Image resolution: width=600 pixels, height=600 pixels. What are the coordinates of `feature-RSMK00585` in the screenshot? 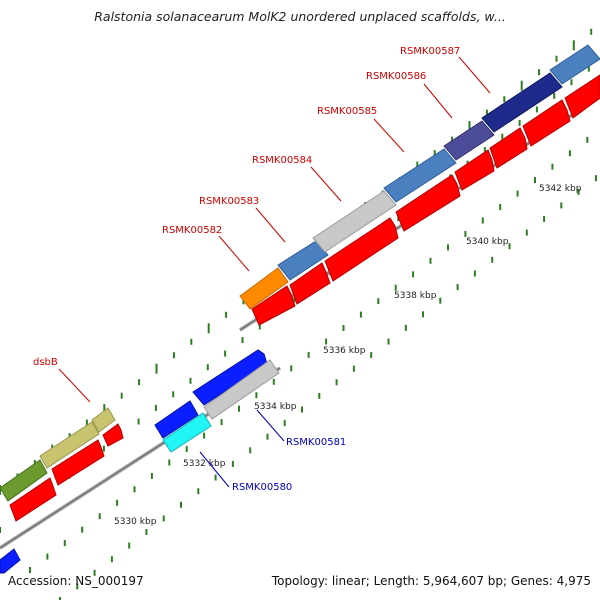 It's located at (420, 175).